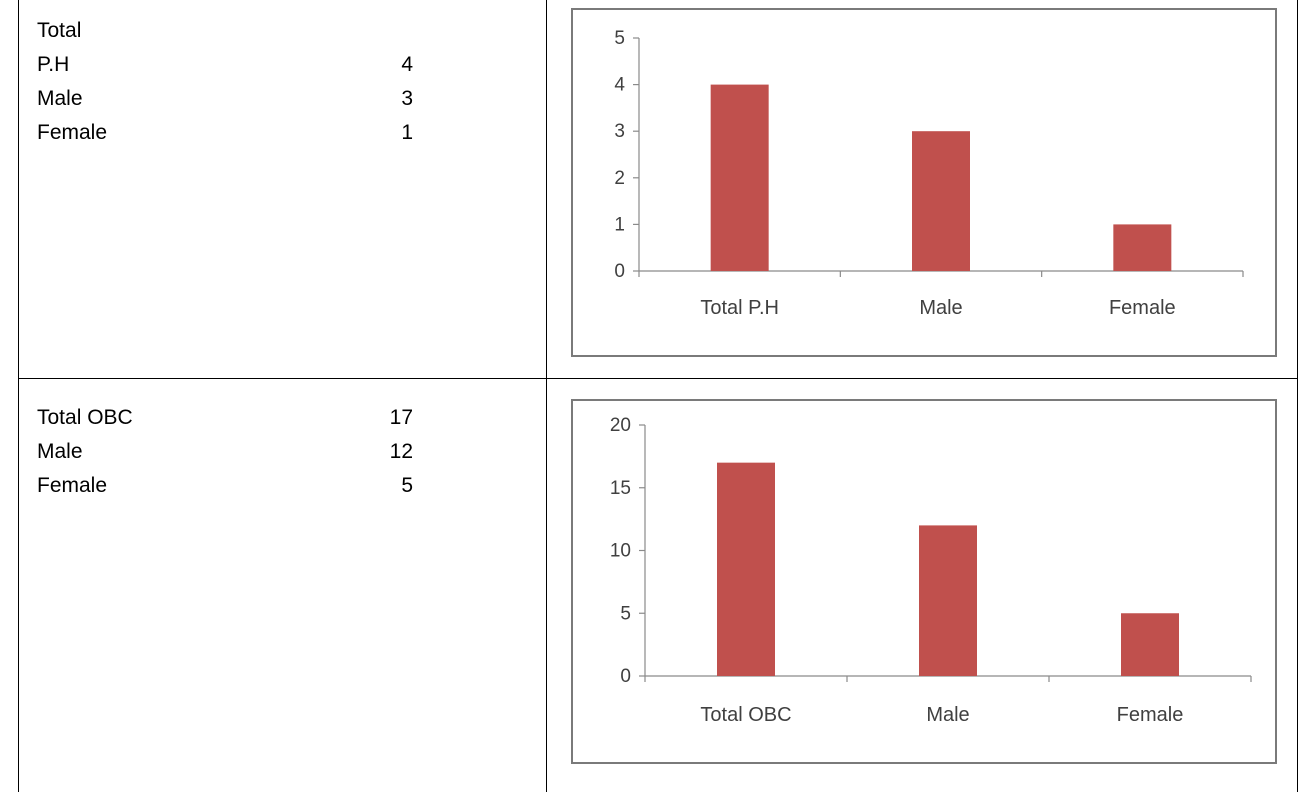 The height and width of the screenshot is (792, 1301). What do you see at coordinates (620, 488) in the screenshot?
I see `y-tick-label: 15` at bounding box center [620, 488].